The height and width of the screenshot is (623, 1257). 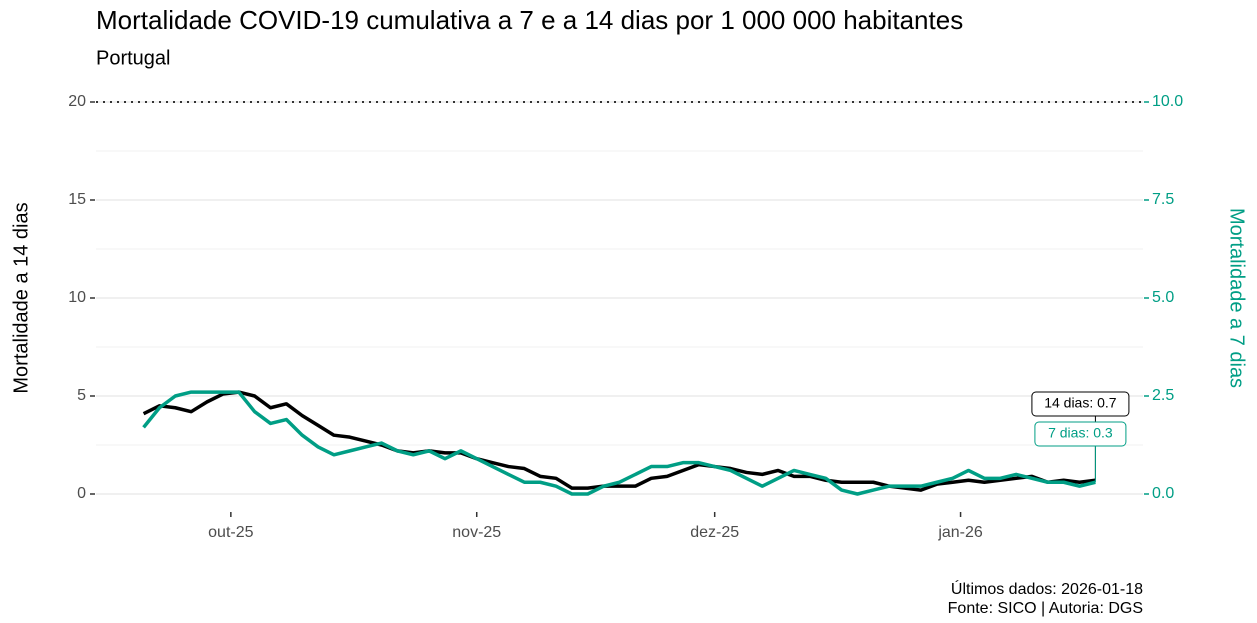 I want to click on end-label: 7 dias: 0.3, so click(x=1080, y=433).